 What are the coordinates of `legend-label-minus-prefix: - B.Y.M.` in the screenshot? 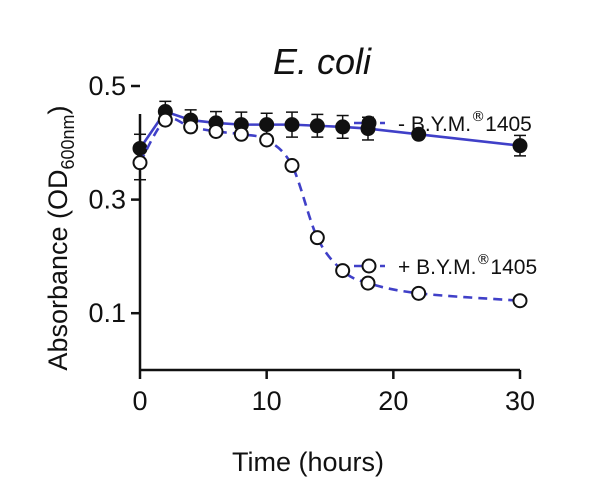 It's located at (434, 124).